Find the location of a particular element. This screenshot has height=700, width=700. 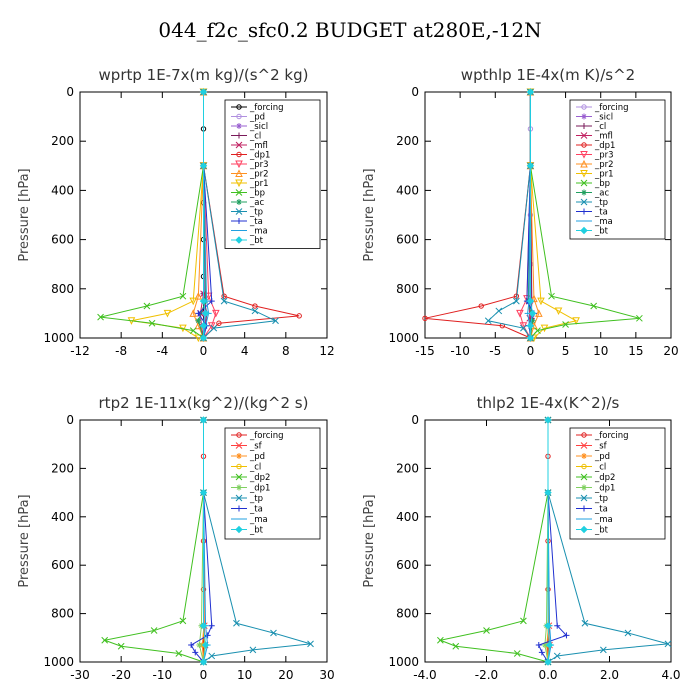

x-tick-label: 4.0 is located at coordinates (670, 675).